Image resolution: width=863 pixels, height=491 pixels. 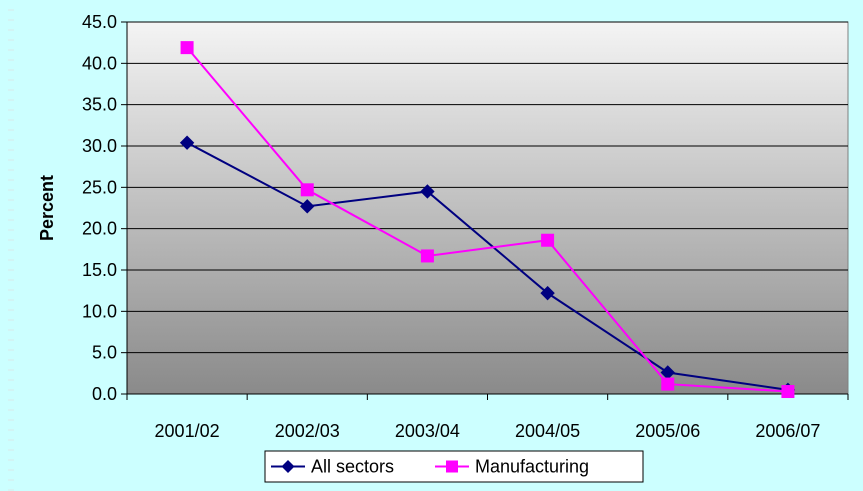 What do you see at coordinates (427, 431) in the screenshot?
I see `x-tick-label: 2003/04` at bounding box center [427, 431].